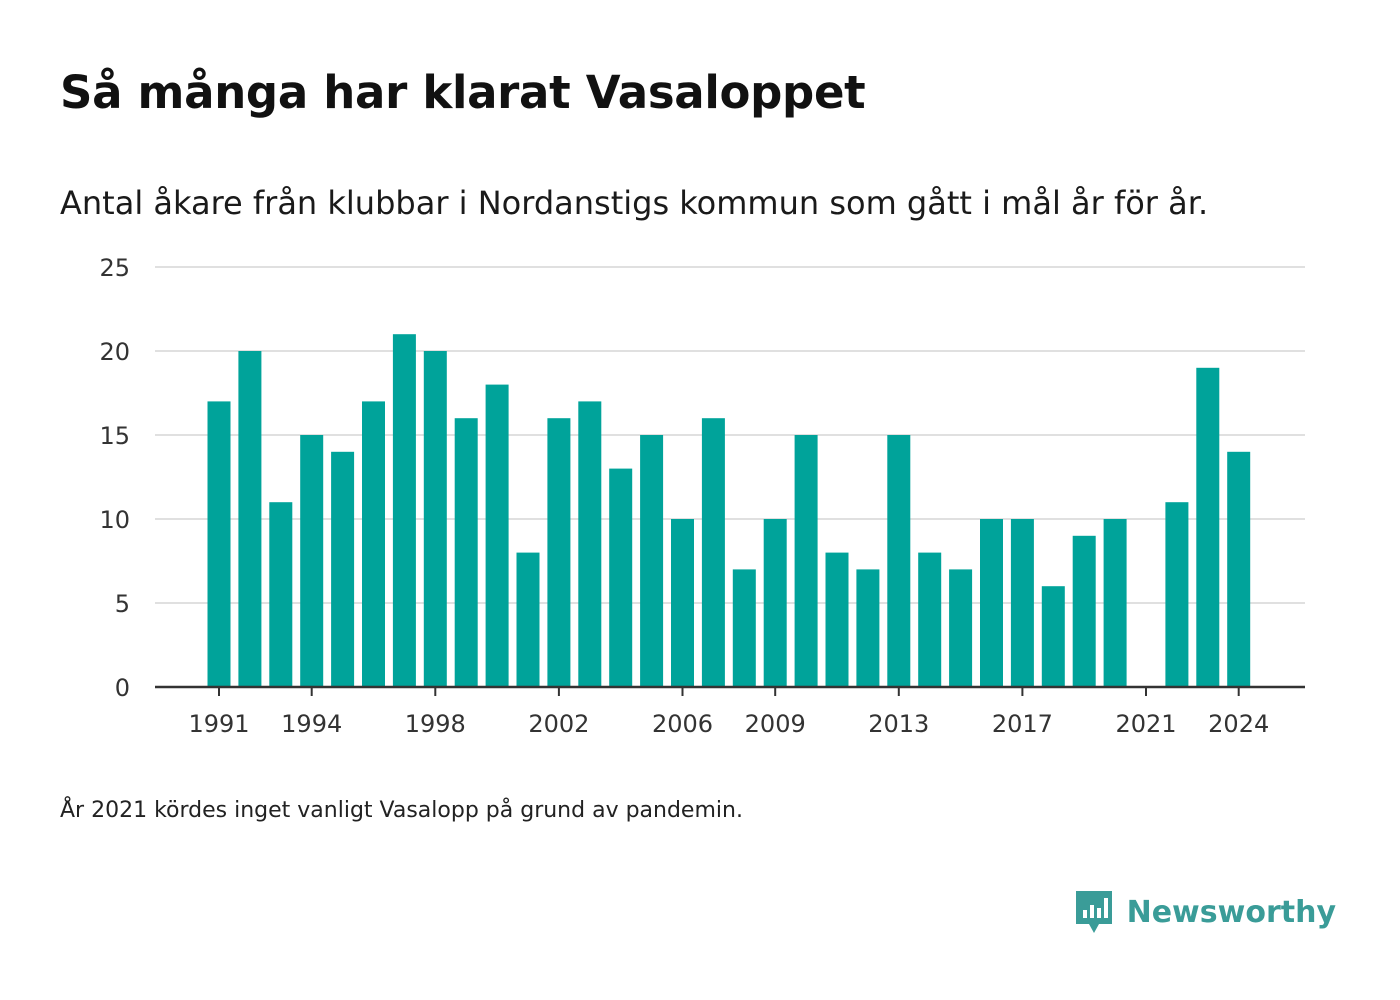 The width and height of the screenshot is (1400, 1000). Describe the element at coordinates (311, 724) in the screenshot. I see `x-tick-label: 1994` at that location.